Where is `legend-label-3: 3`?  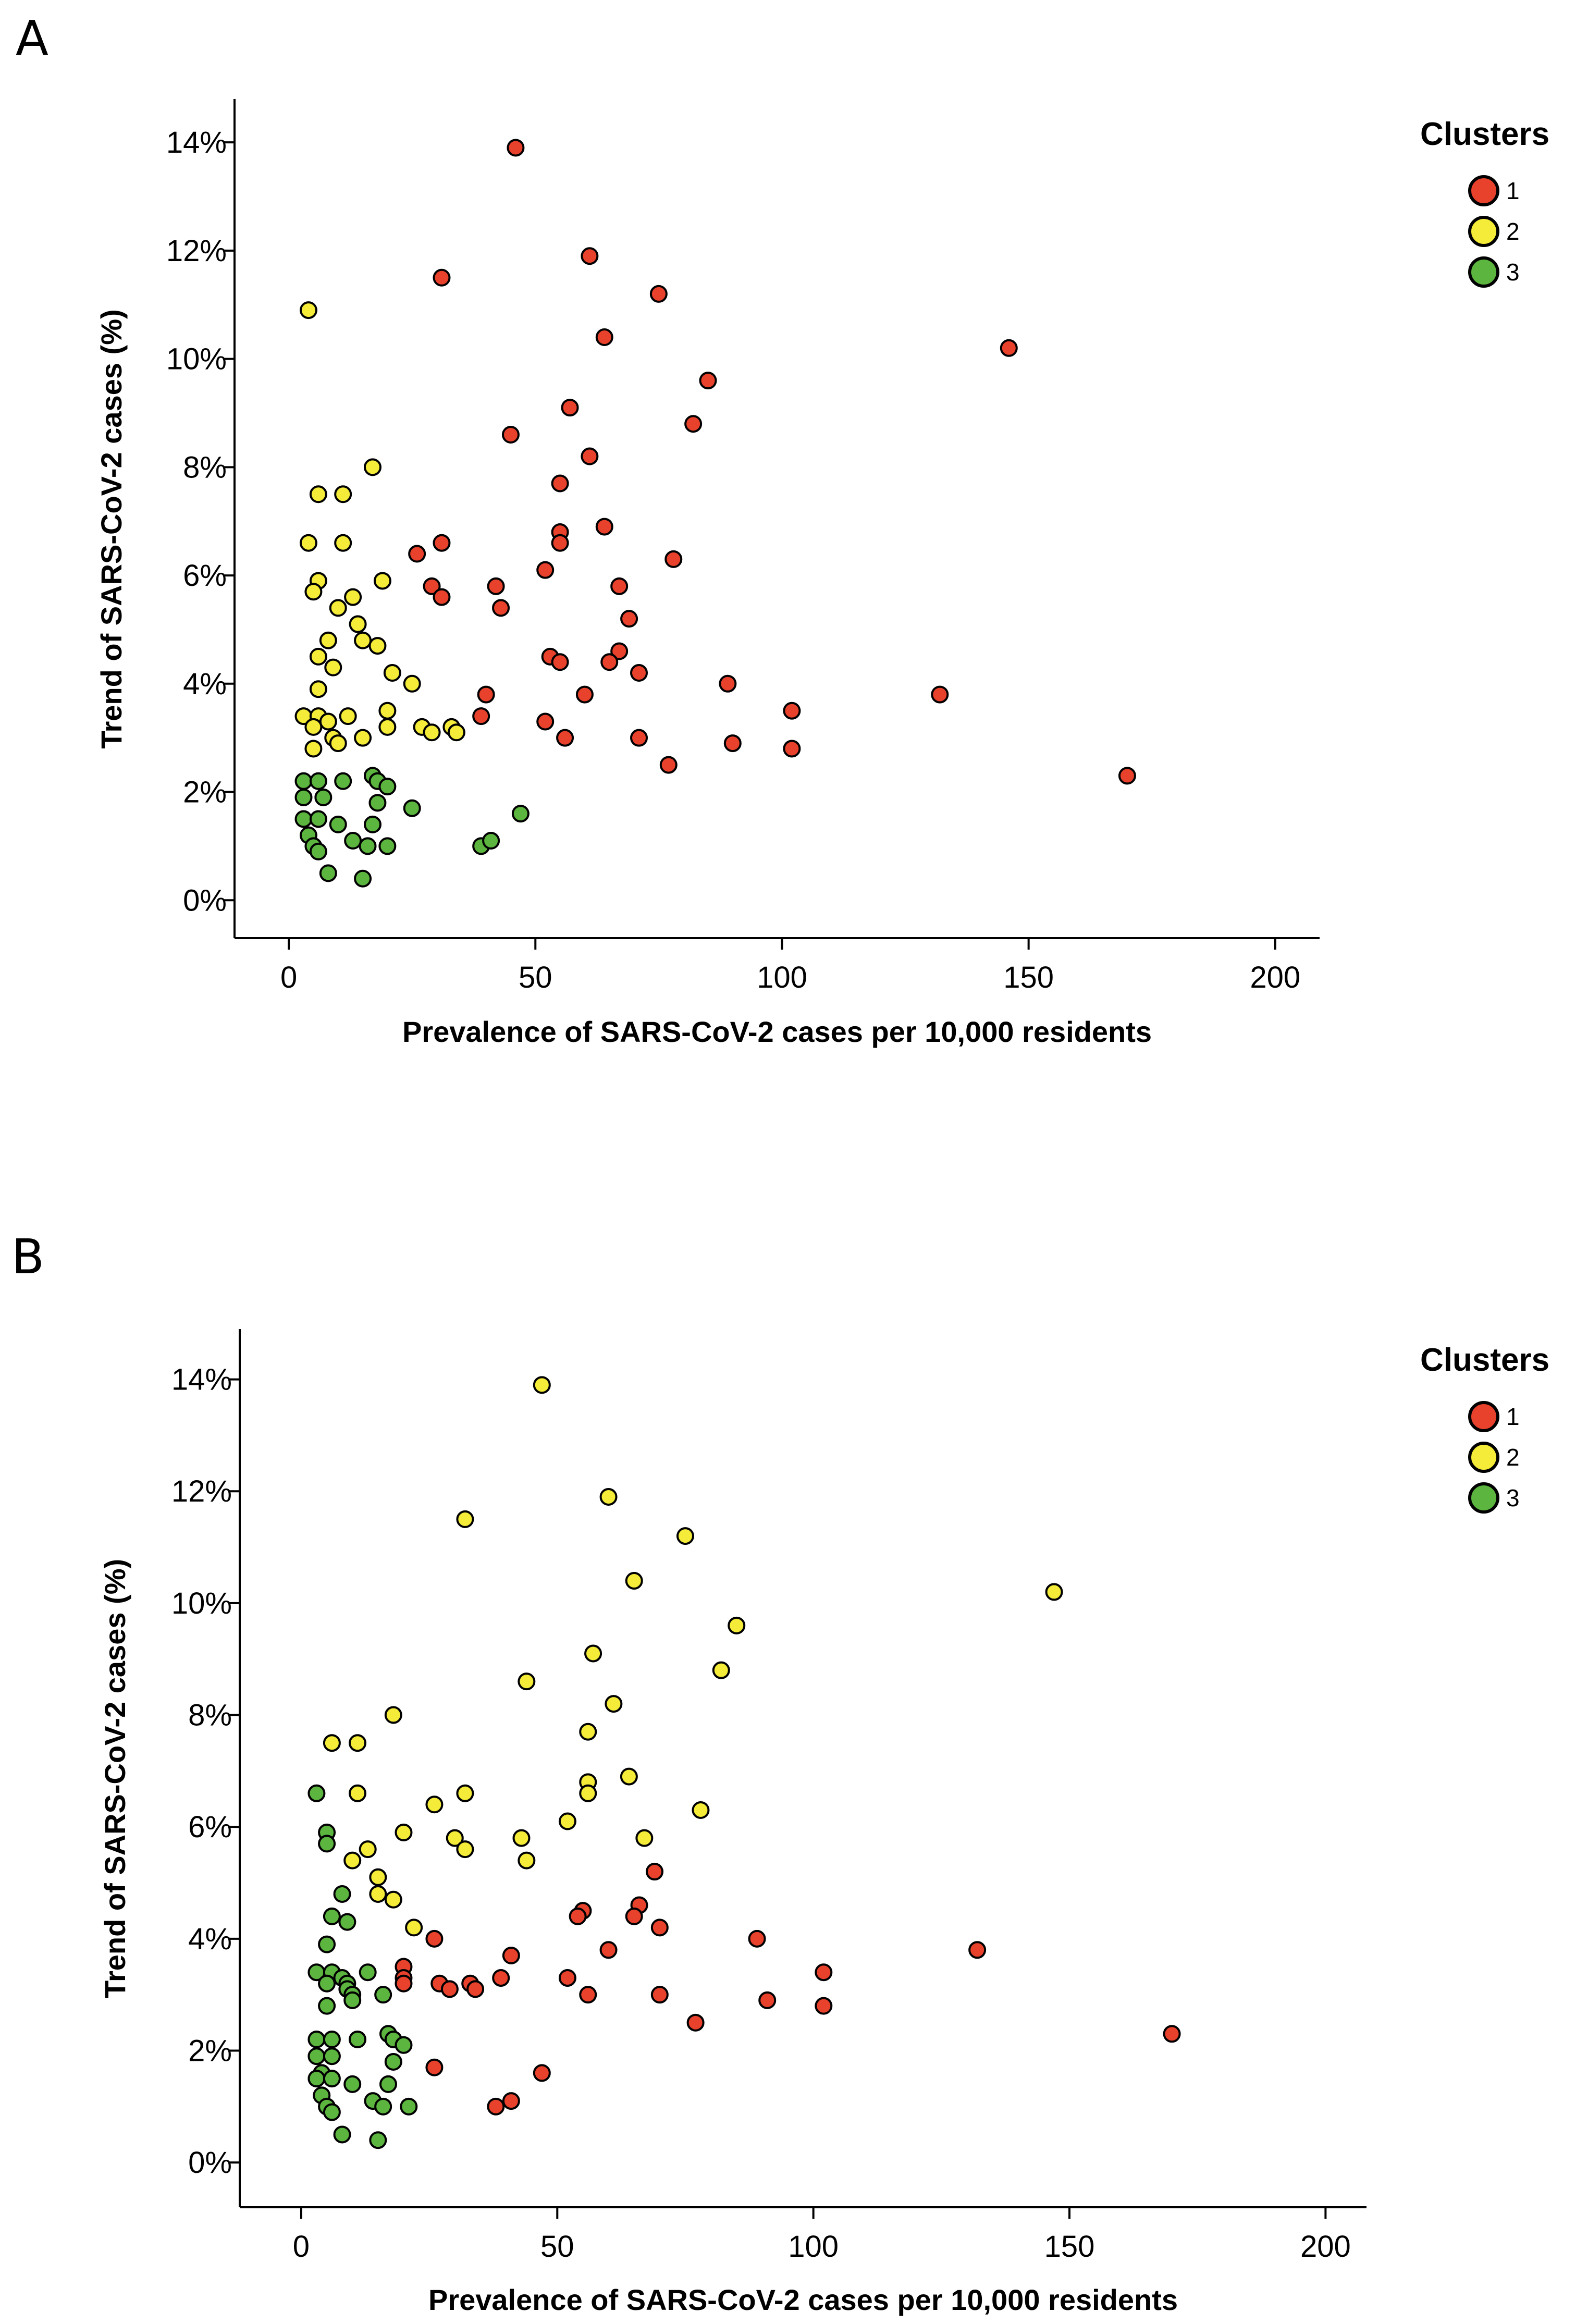
legend-label-3: 3 is located at coordinates (1513, 272).